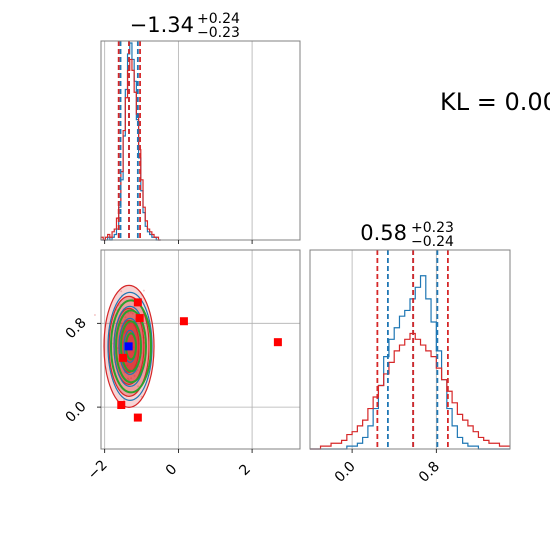  What do you see at coordinates (218, 19) in the screenshot?
I see `param1-title-plus: +0.24` at bounding box center [218, 19].